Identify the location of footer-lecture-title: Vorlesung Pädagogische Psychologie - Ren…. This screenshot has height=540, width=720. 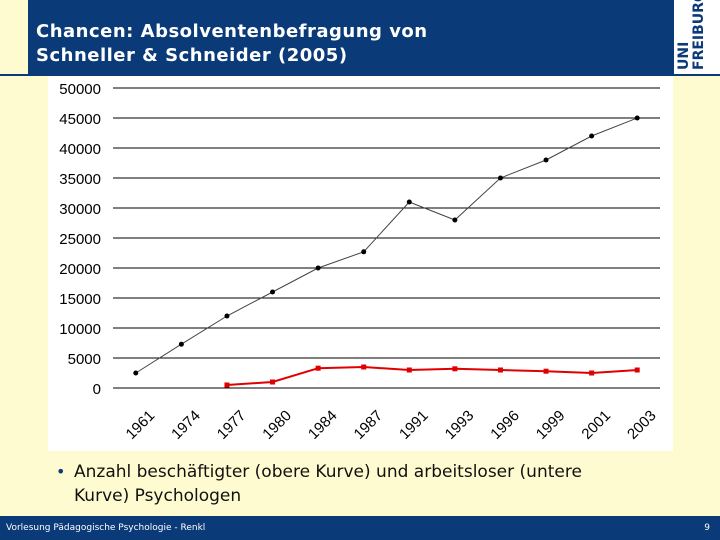
(106, 528).